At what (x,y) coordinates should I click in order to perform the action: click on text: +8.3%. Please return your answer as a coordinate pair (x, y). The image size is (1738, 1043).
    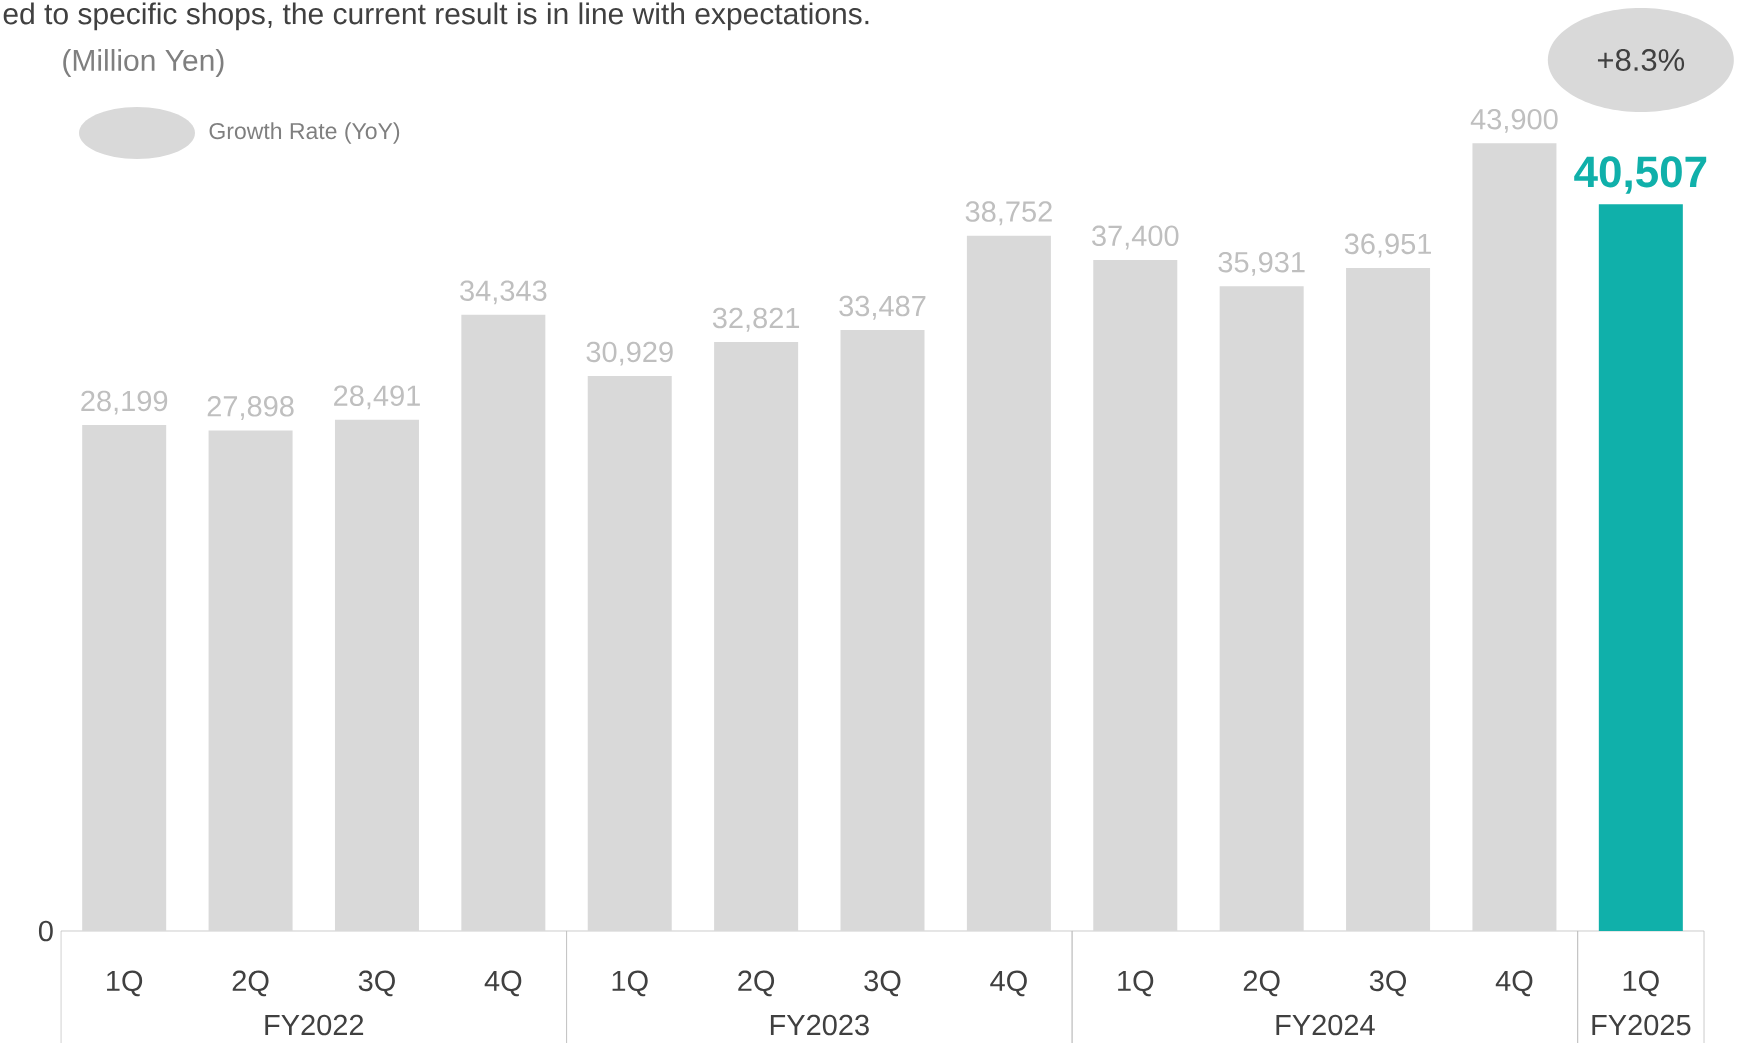
    Looking at the image, I should click on (1641, 60).